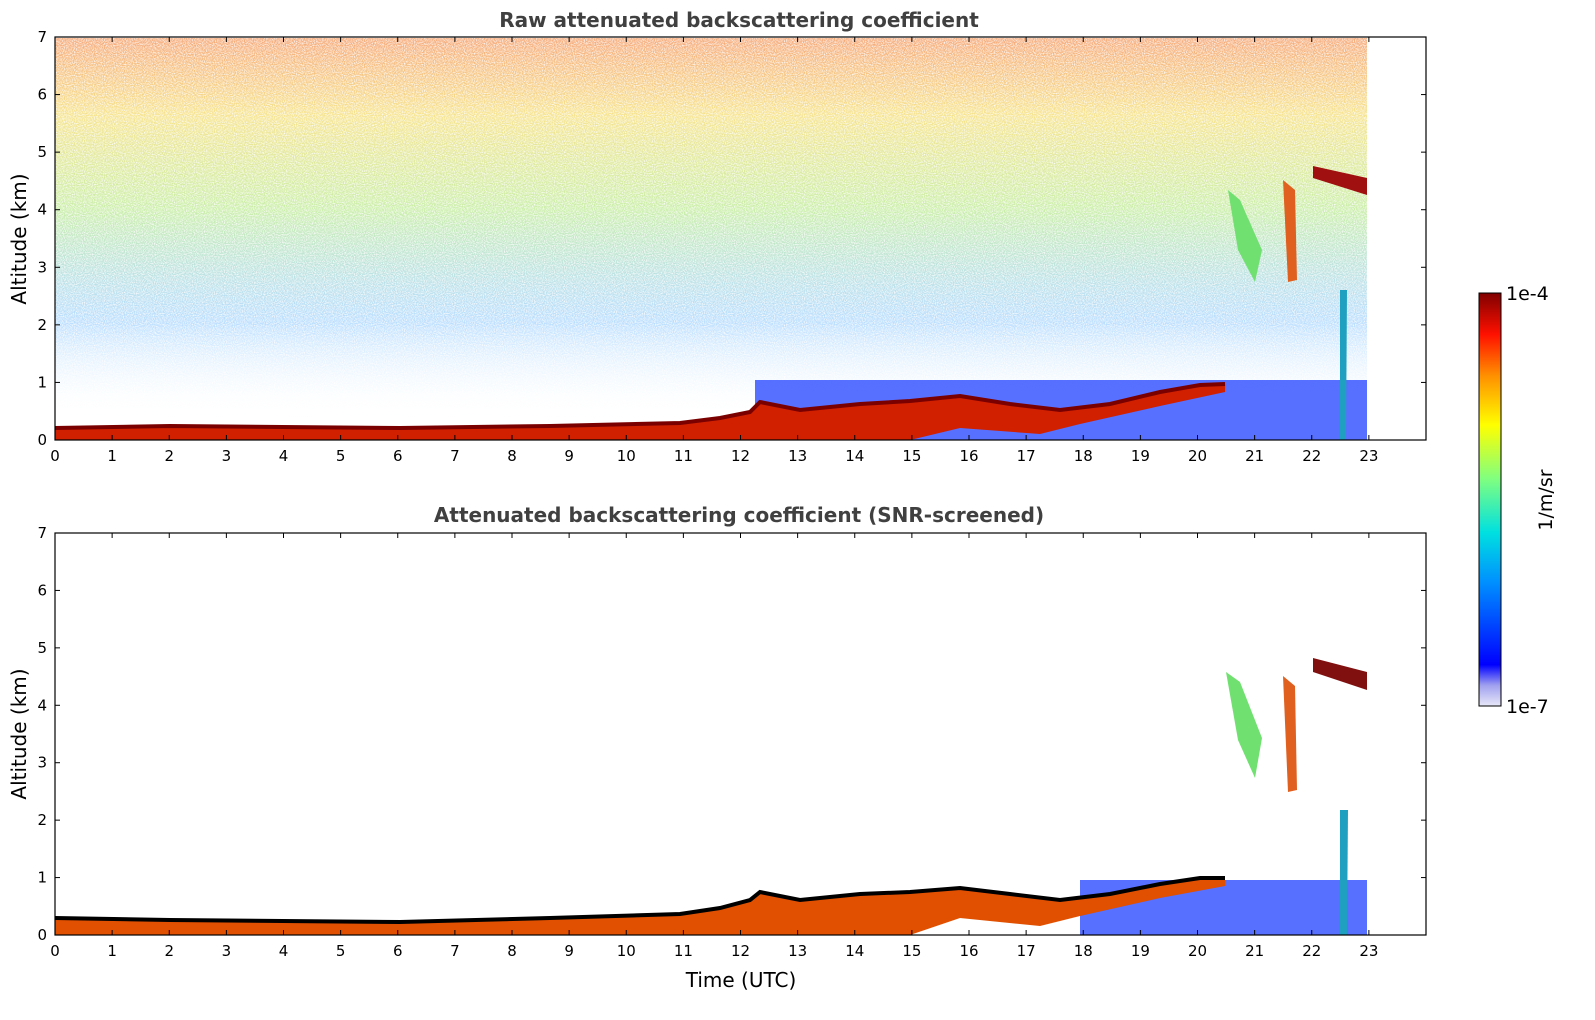 This screenshot has width=1595, height=1020. What do you see at coordinates (1140, 951) in the screenshot?
I see `panel-screened-xtick-label-19: 19` at bounding box center [1140, 951].